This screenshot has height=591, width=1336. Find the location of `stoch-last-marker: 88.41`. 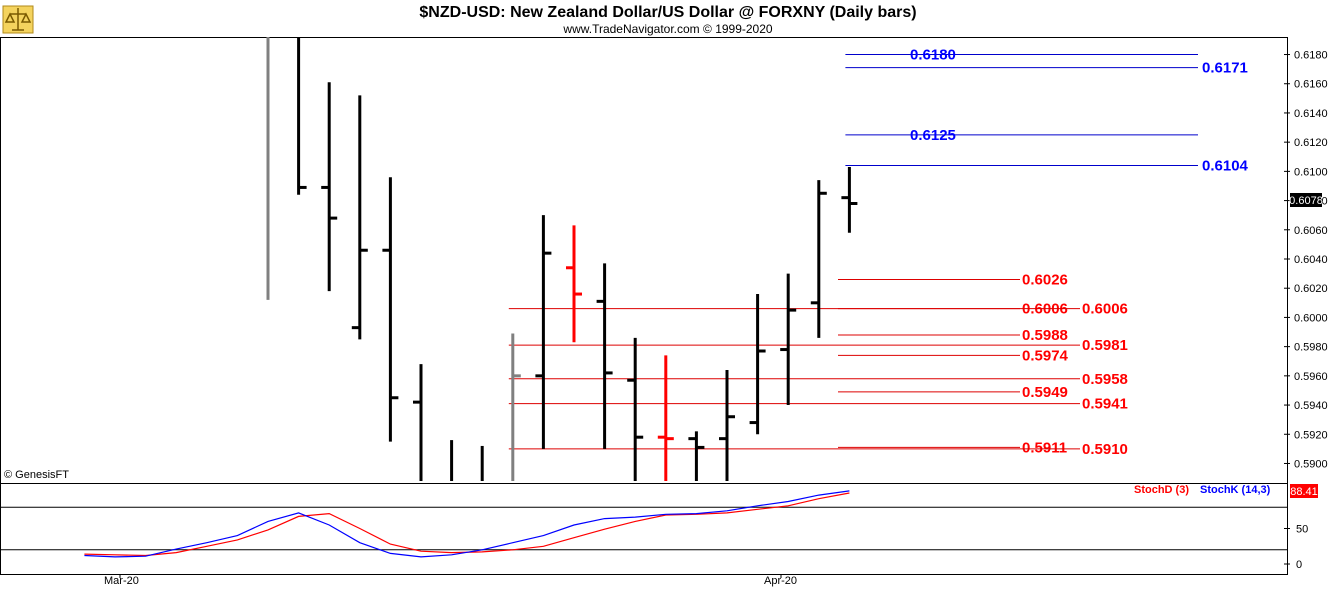

stoch-last-marker: 88.41 is located at coordinates (1304, 491).